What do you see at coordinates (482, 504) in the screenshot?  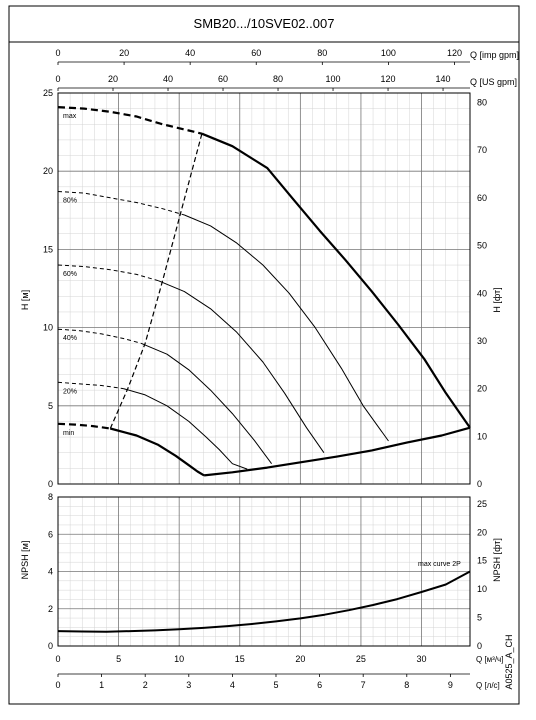 I see `npsh-ytick-right-label: 25` at bounding box center [482, 504].